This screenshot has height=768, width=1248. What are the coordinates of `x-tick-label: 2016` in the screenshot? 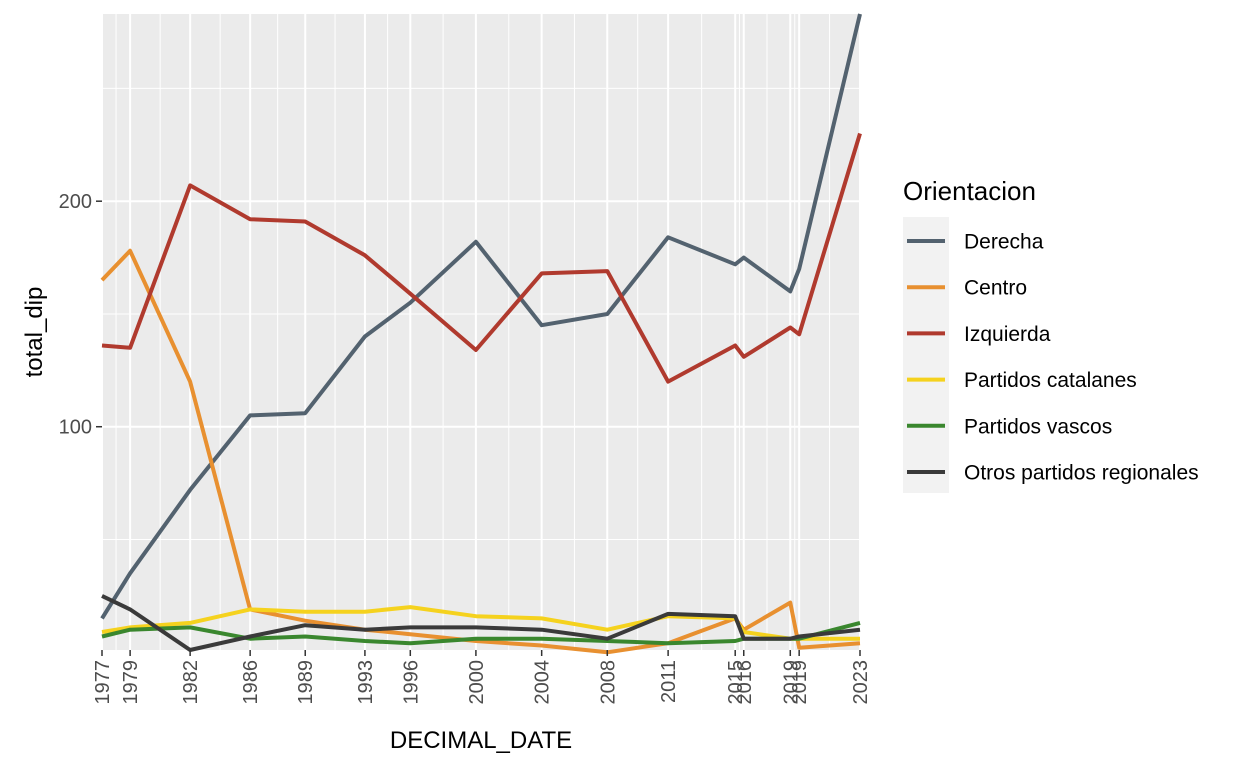 It's located at (745, 682).